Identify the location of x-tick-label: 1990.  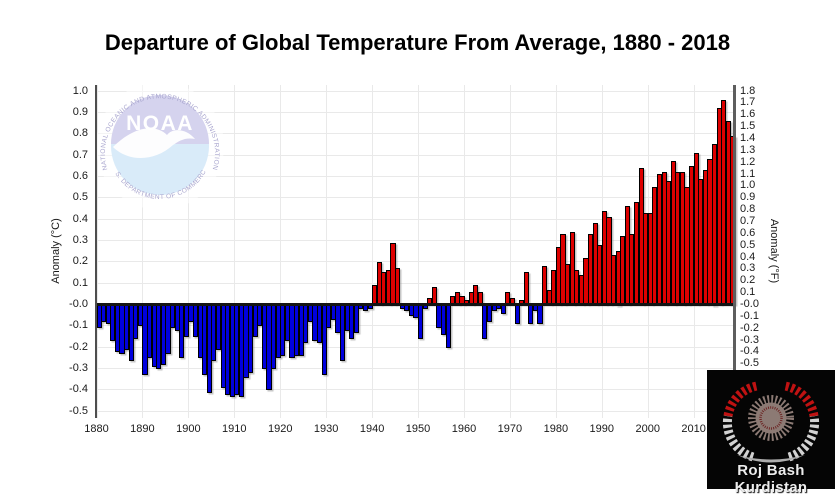
(602, 429).